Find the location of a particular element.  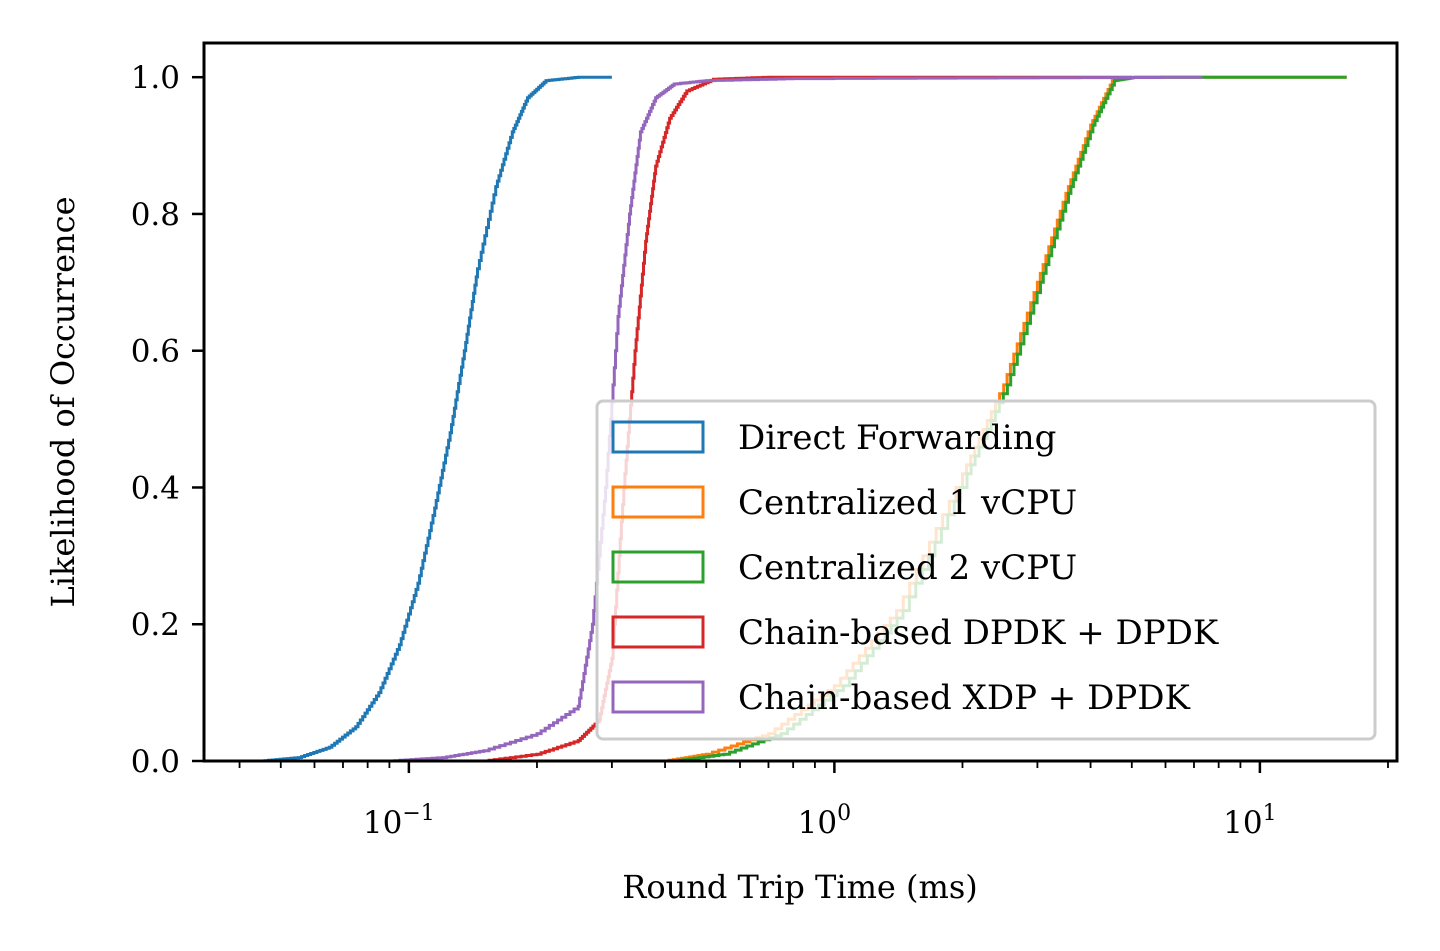

x-tick-exponent: −1 is located at coordinates (418, 813).